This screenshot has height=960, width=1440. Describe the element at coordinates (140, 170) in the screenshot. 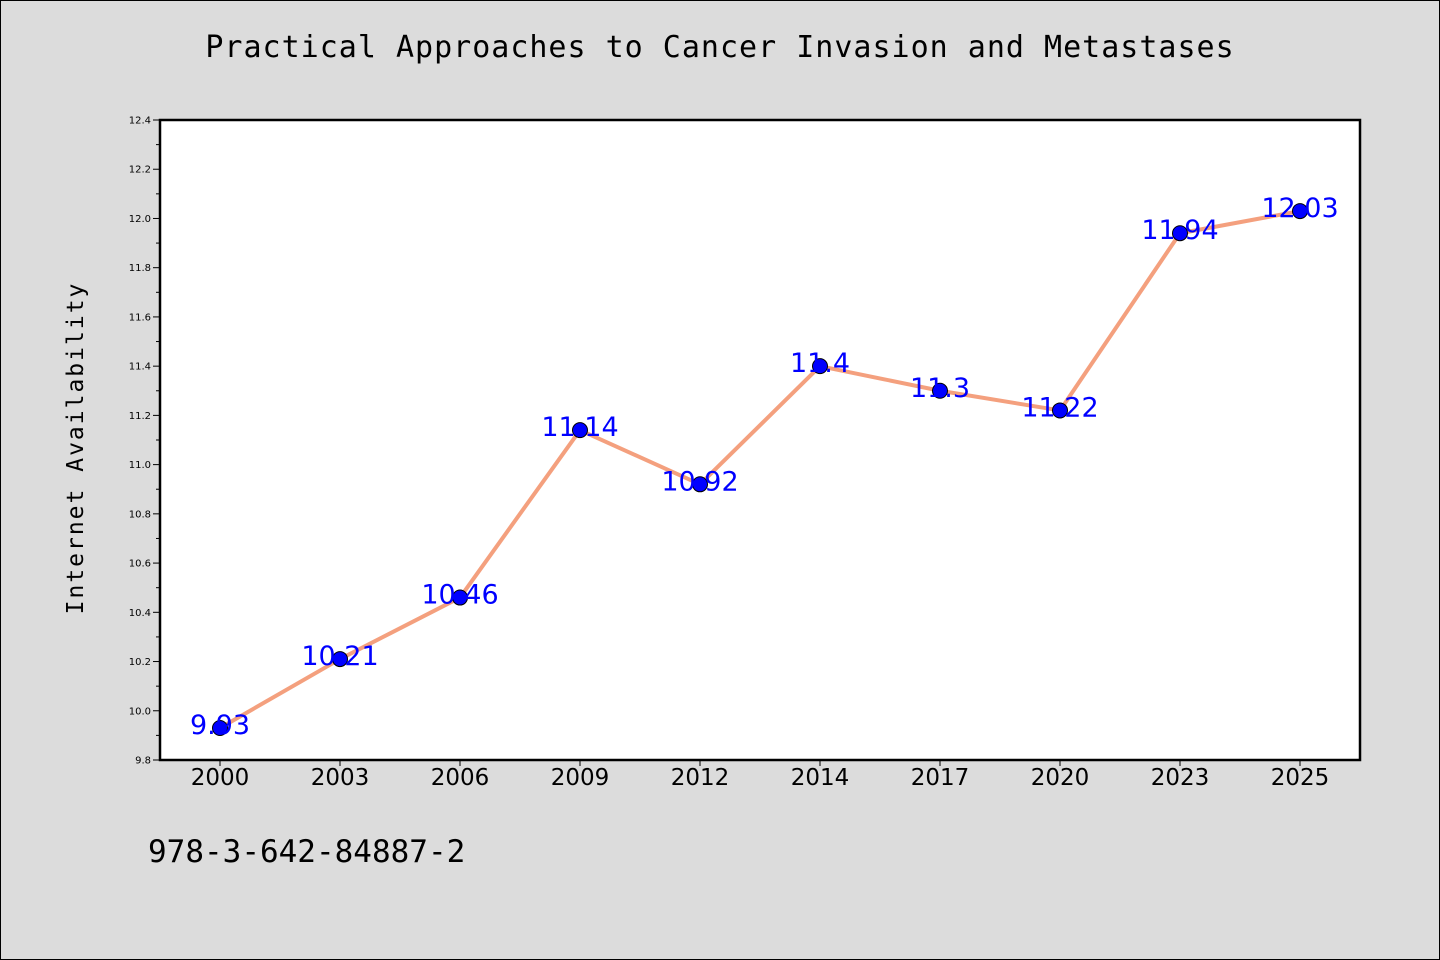

I see `y-tick-label: 12.2` at that location.